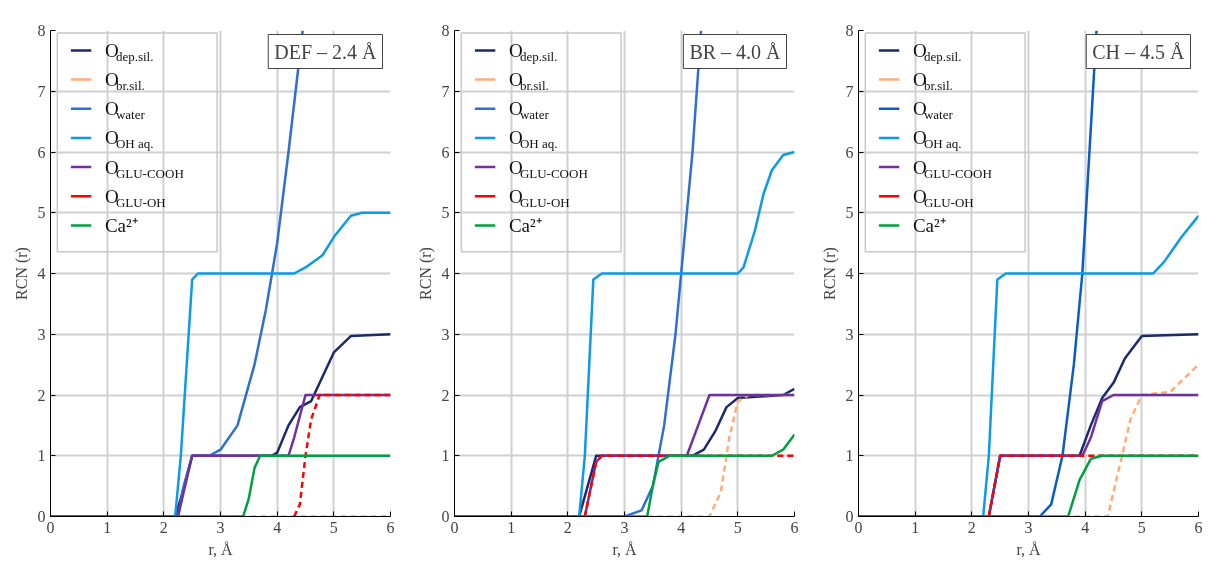 The height and width of the screenshot is (564, 1218). I want to click on text: BR – 4.0 Å, so click(735, 51).